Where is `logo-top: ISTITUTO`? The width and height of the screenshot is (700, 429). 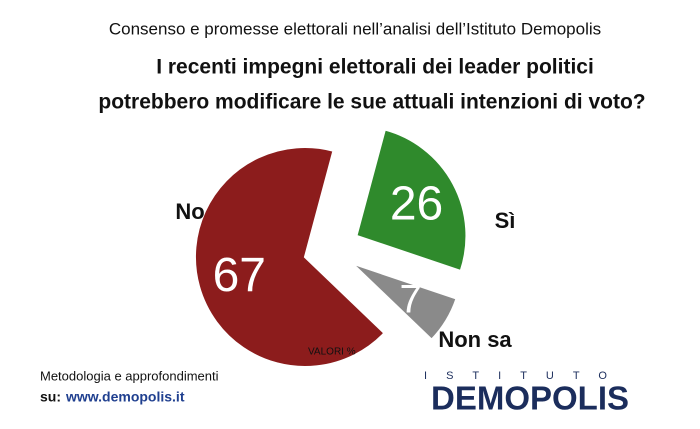
logo-top: ISTITUTO is located at coordinates (525, 376).